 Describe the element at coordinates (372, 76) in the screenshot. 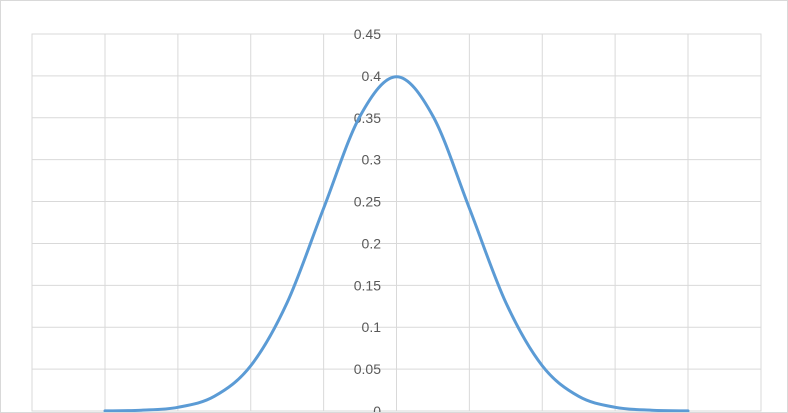

I see `y-tick-label: 0.4` at that location.